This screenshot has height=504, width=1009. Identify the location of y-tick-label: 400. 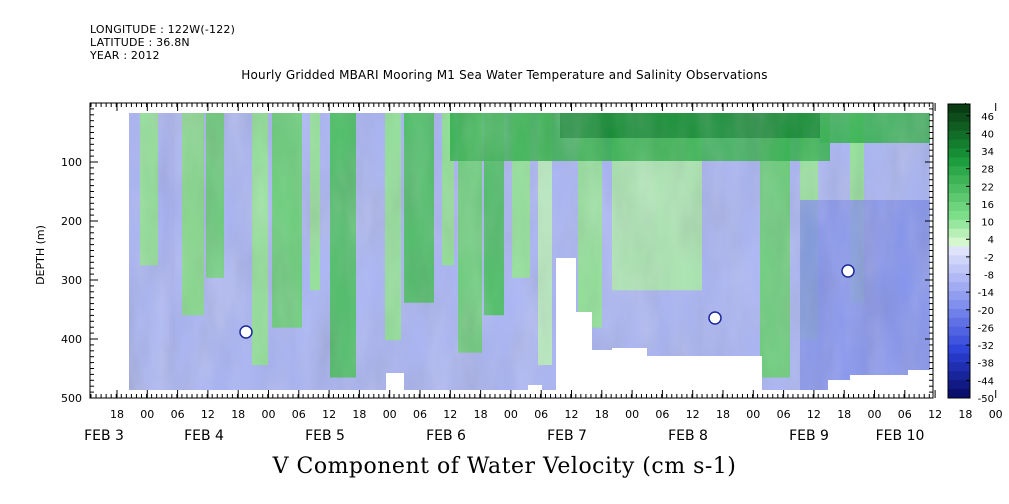
(71, 339).